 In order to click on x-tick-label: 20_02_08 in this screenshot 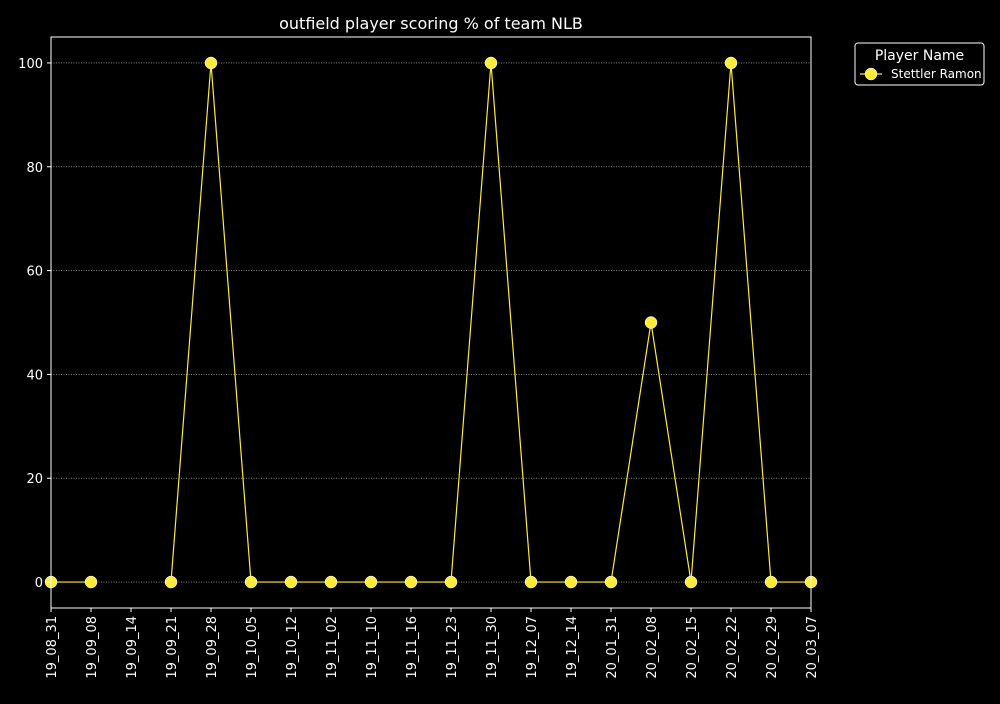, I will do `click(652, 647)`.